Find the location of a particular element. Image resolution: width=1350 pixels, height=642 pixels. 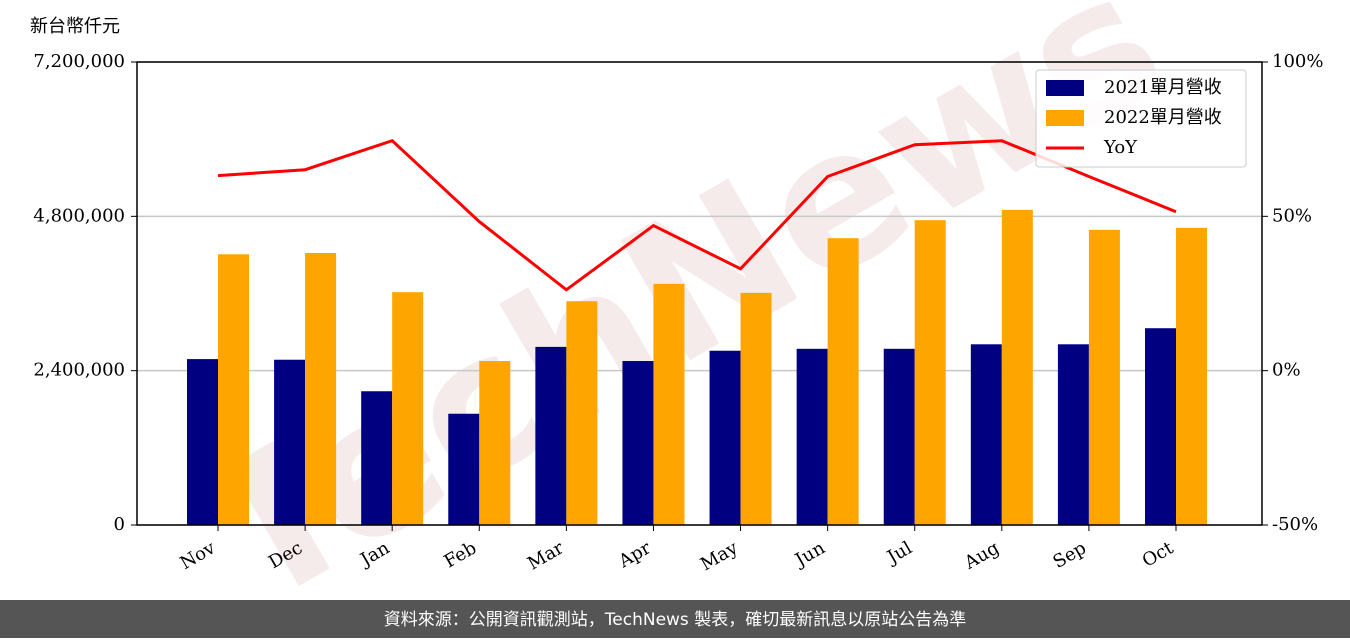

y-tick-label: 0 is located at coordinates (119, 524).